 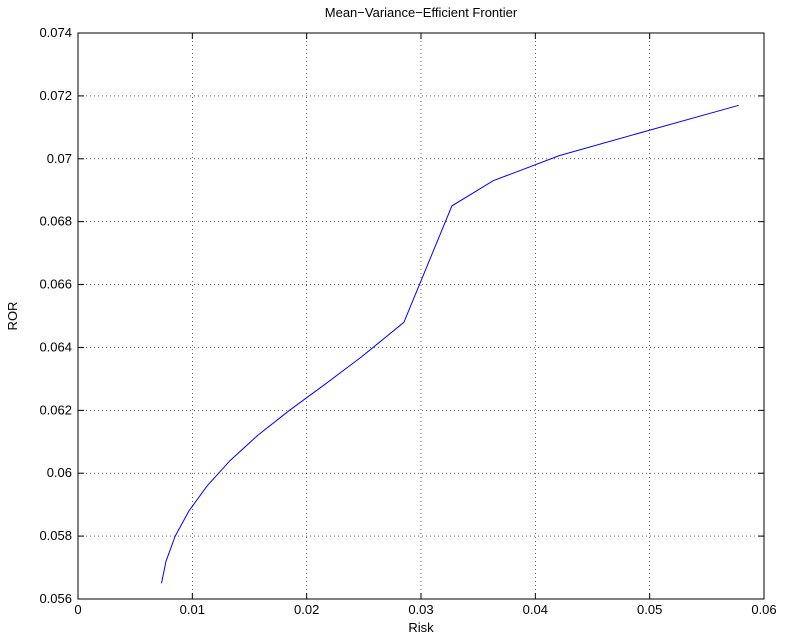 I want to click on x-axis-label: Risk, so click(x=421, y=627).